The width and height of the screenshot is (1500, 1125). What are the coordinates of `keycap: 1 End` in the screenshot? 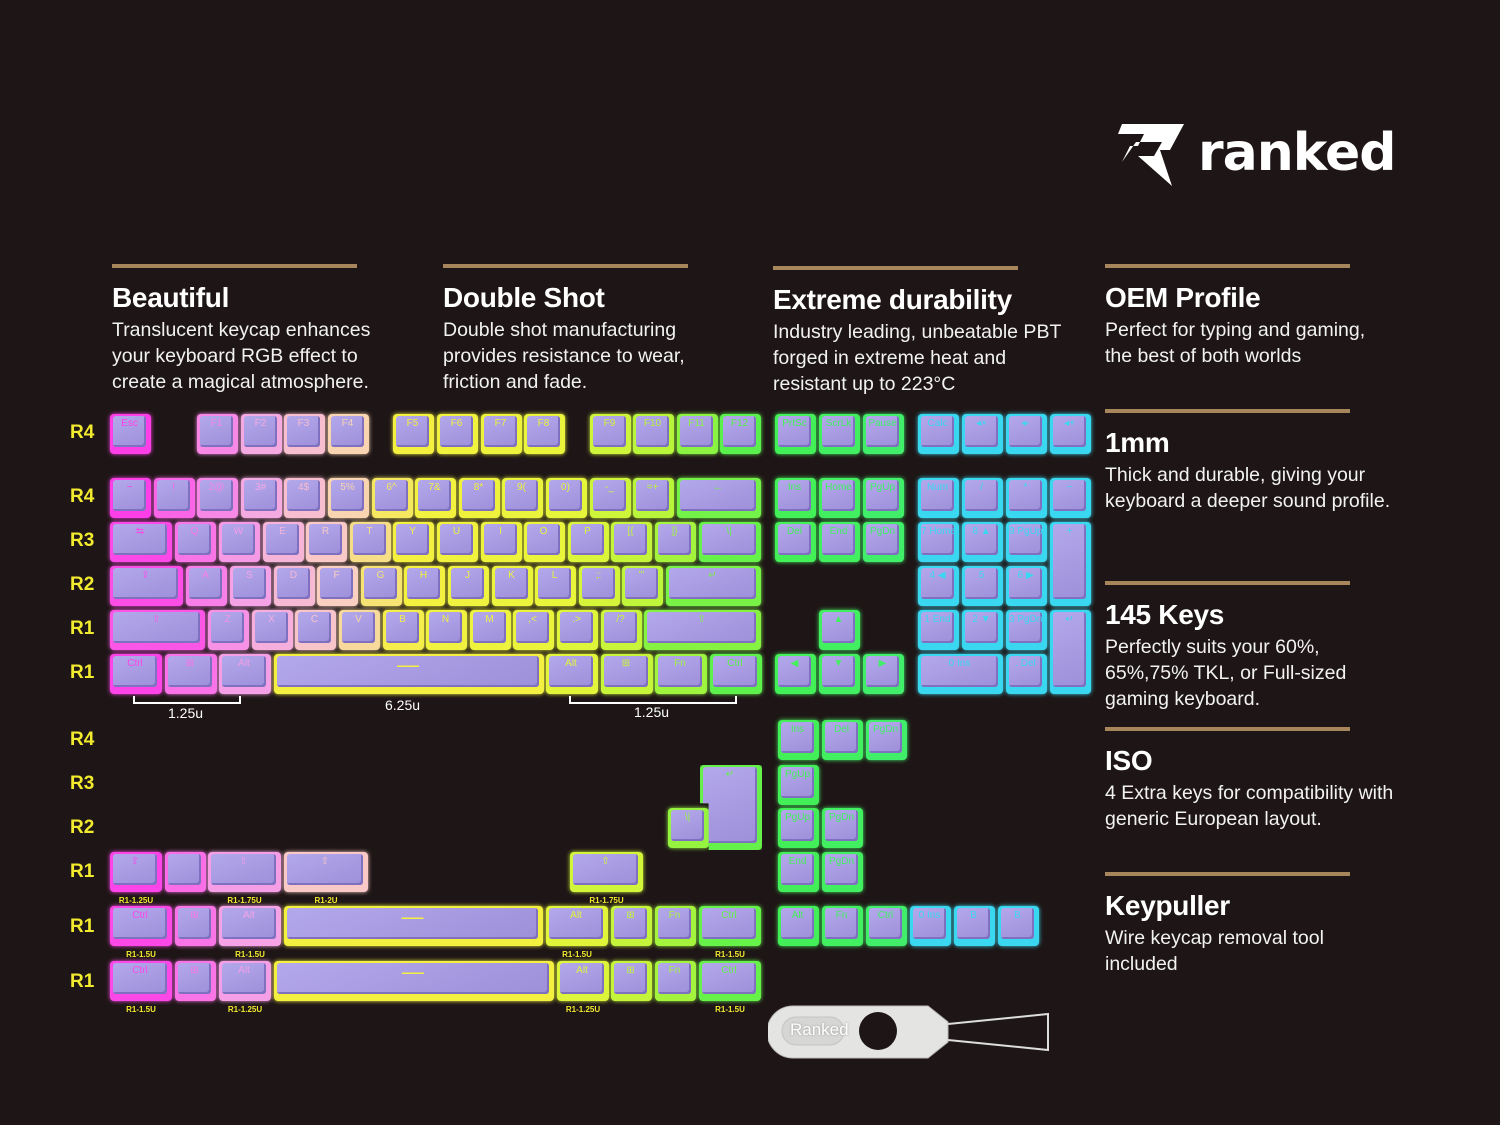 It's located at (938, 630).